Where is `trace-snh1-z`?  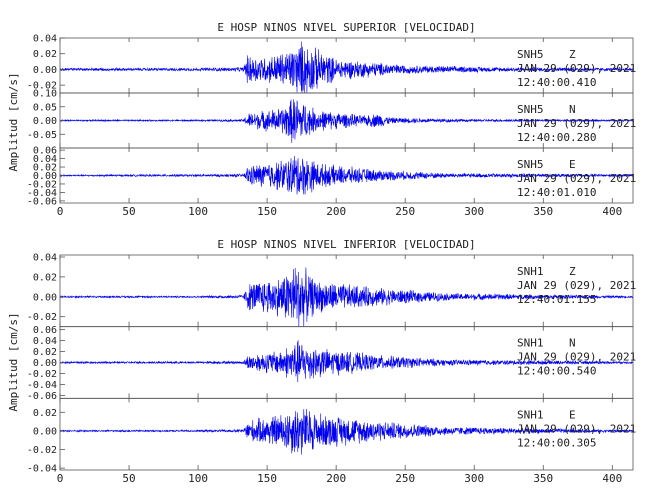
trace-snh1-z is located at coordinates (346, 297).